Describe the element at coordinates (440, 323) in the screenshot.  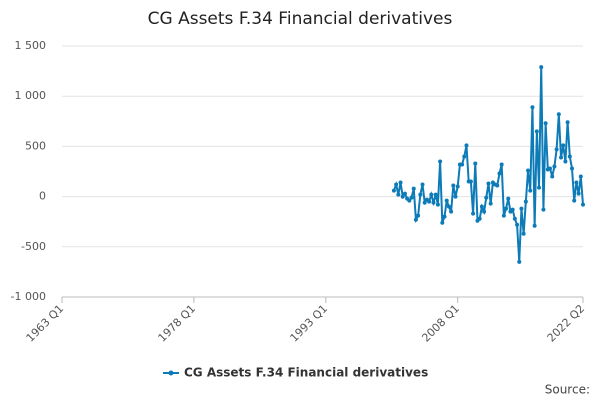
I see `x-tick-label: 2008 Q1` at that location.